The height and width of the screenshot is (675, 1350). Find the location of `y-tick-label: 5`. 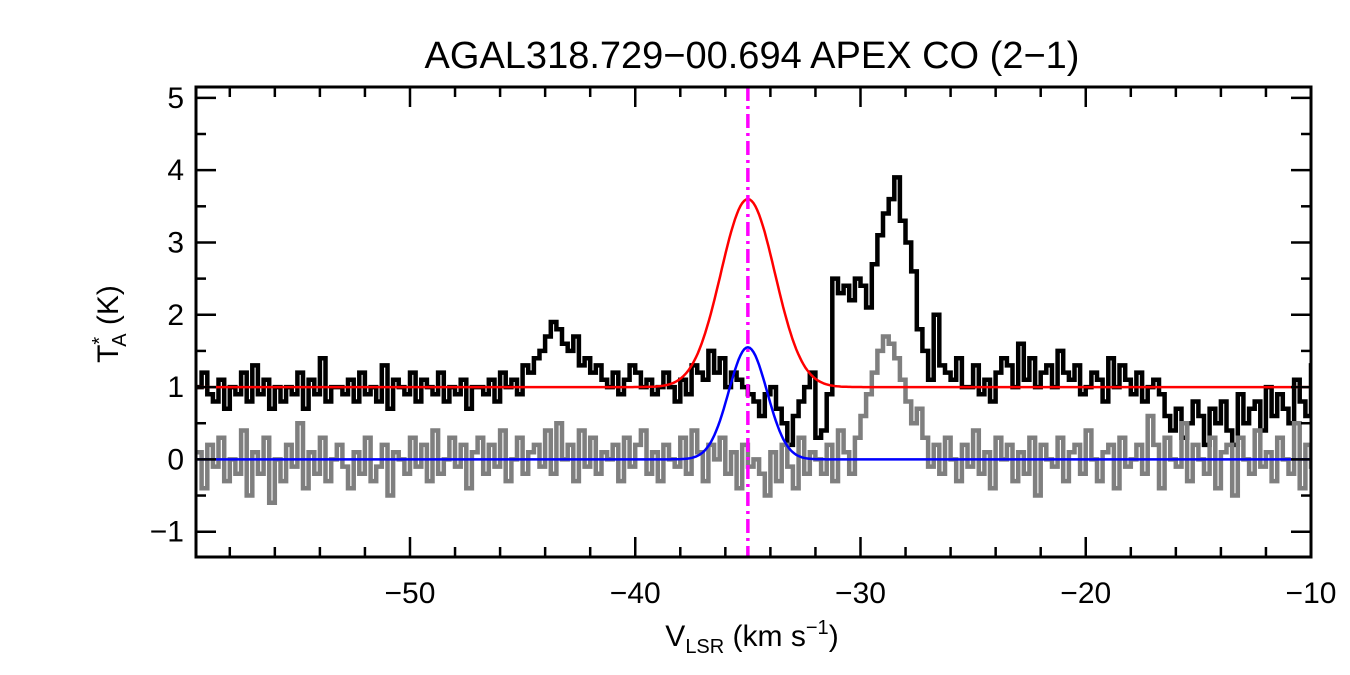

y-tick-label: 5 is located at coordinates (175, 98).